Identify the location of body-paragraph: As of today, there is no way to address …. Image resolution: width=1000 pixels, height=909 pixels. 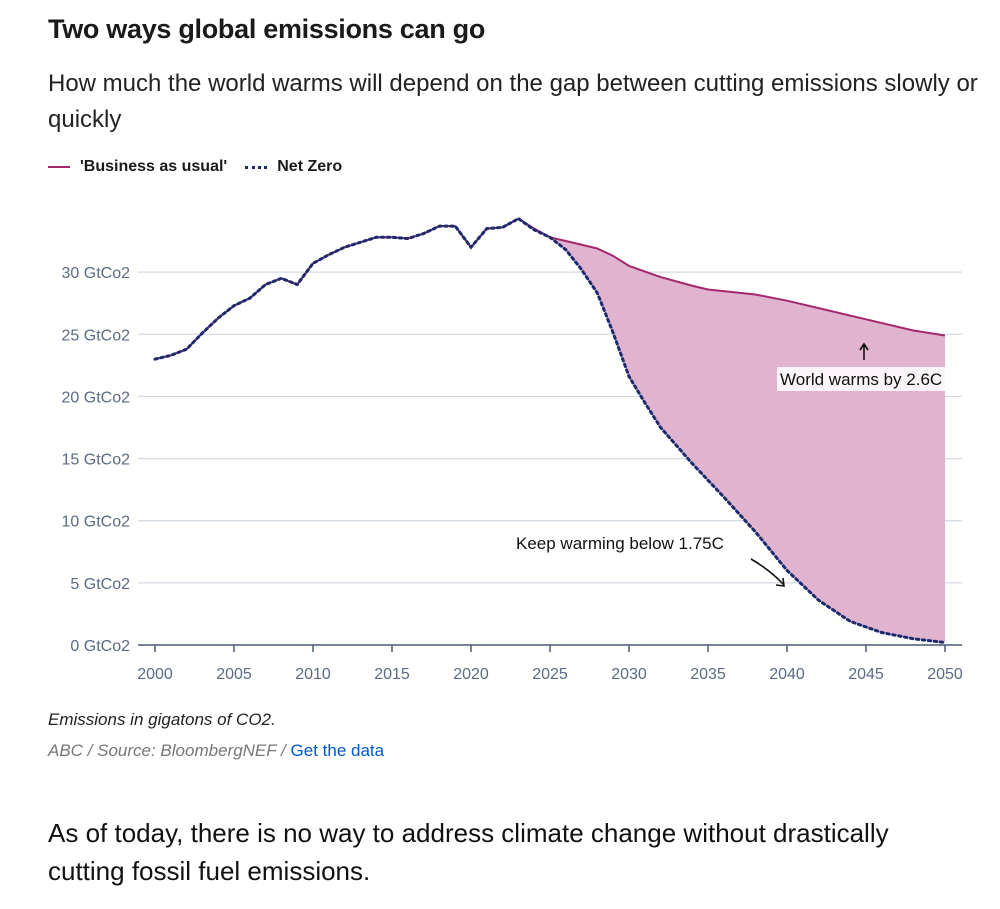
(468, 852).